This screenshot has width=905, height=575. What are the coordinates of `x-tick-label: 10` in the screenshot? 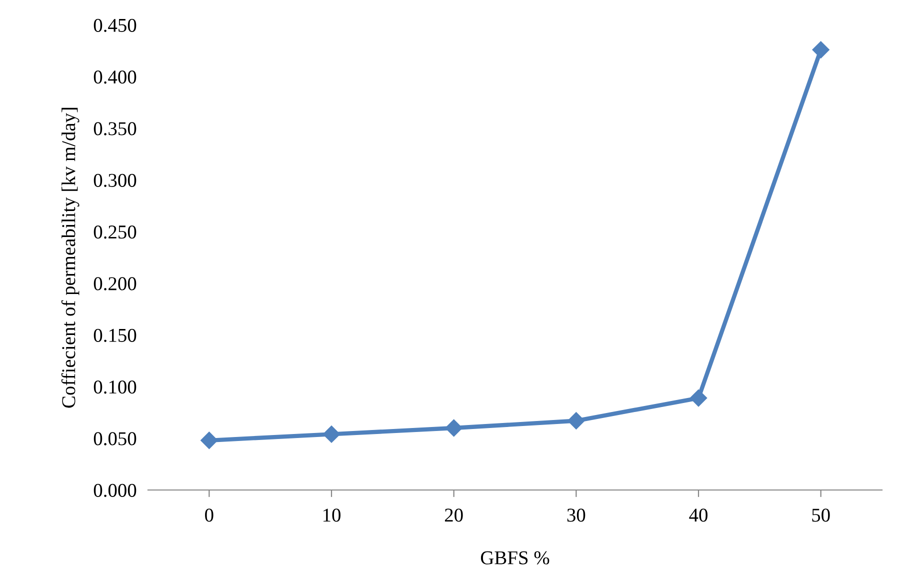 It's located at (331, 515).